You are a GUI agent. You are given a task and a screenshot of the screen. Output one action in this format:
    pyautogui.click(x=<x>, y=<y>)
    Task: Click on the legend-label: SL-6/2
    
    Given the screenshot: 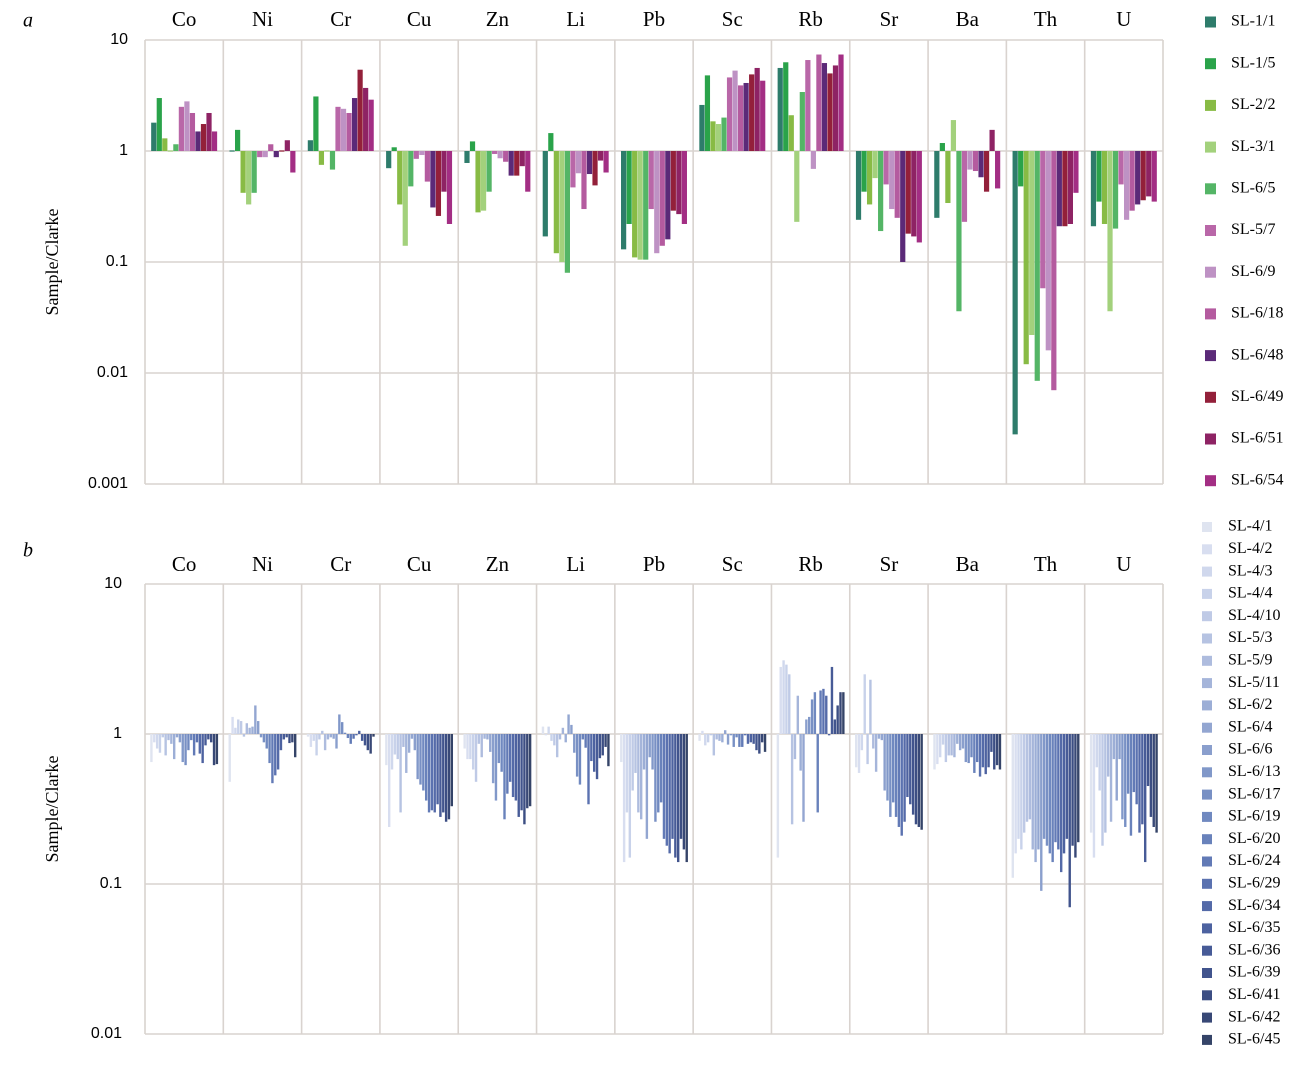 What is the action you would take?
    pyautogui.click(x=1250, y=704)
    